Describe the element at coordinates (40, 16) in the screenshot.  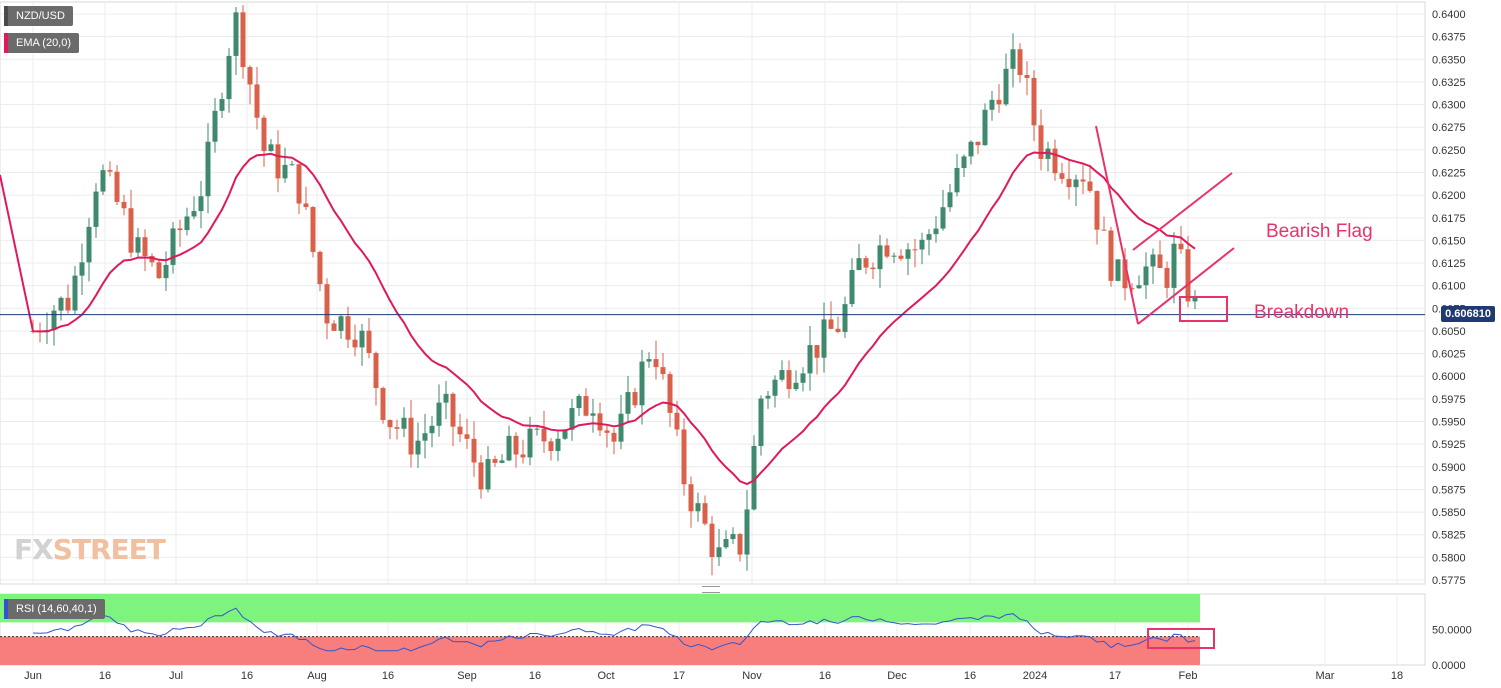
I see `symbol-tag-label: NZD/USD` at that location.